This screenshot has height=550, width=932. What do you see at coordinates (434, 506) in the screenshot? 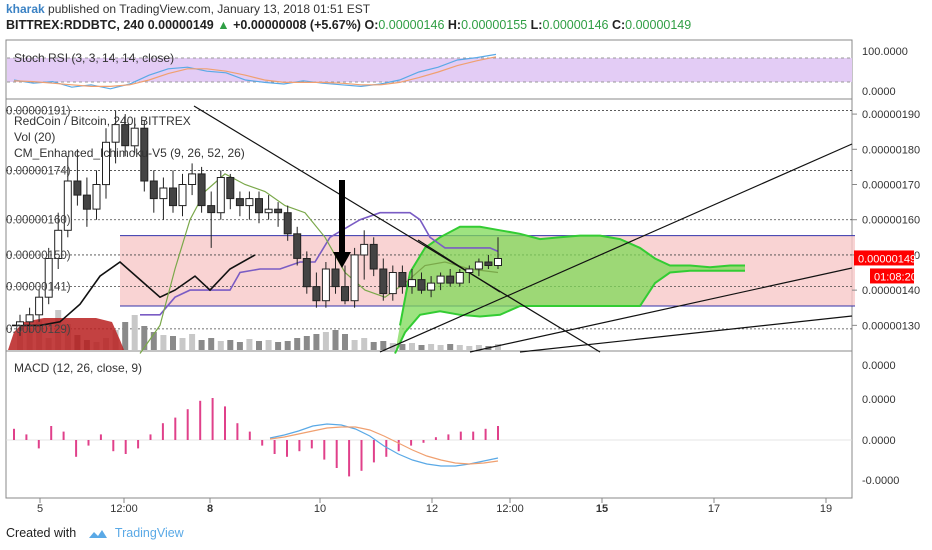
I see `axes: 5 12:00 8 10 12 12:00 15 17 19` at bounding box center [434, 506].